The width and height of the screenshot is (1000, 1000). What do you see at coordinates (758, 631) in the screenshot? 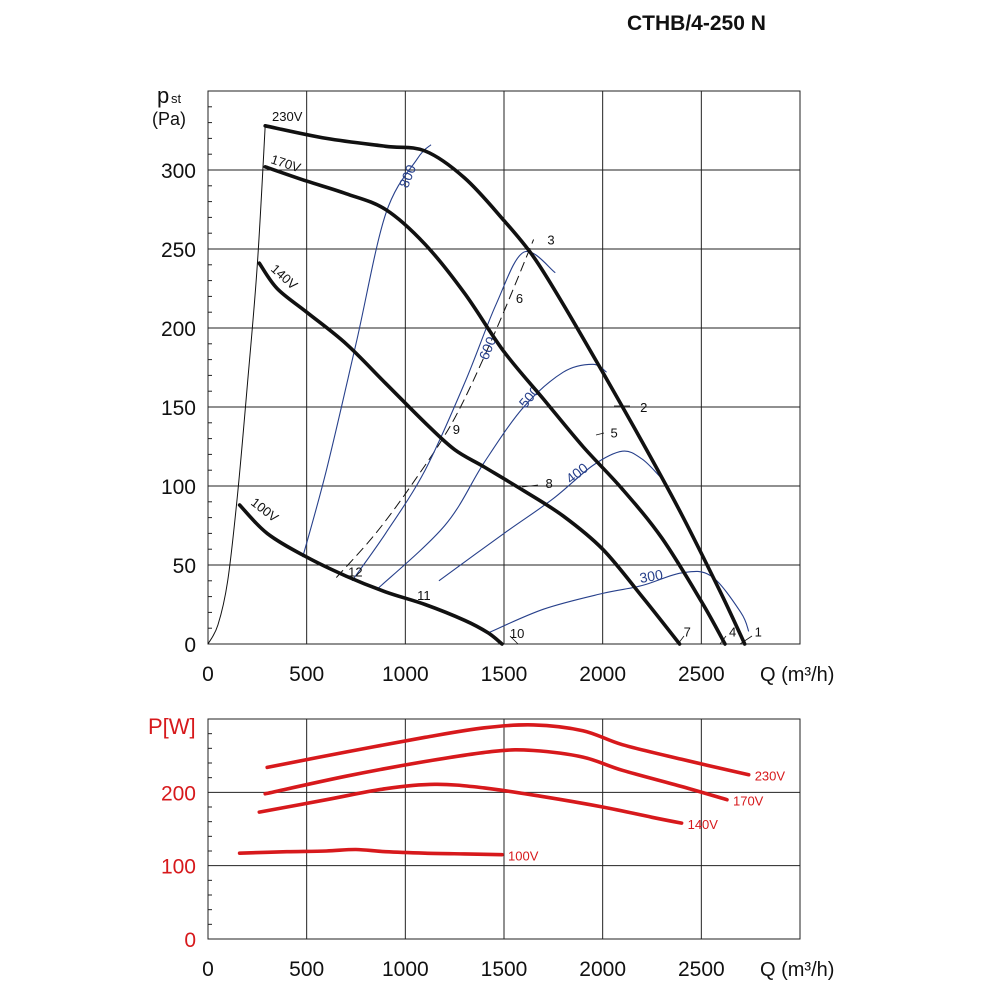
I see `operating-point-label: 1` at bounding box center [758, 631].